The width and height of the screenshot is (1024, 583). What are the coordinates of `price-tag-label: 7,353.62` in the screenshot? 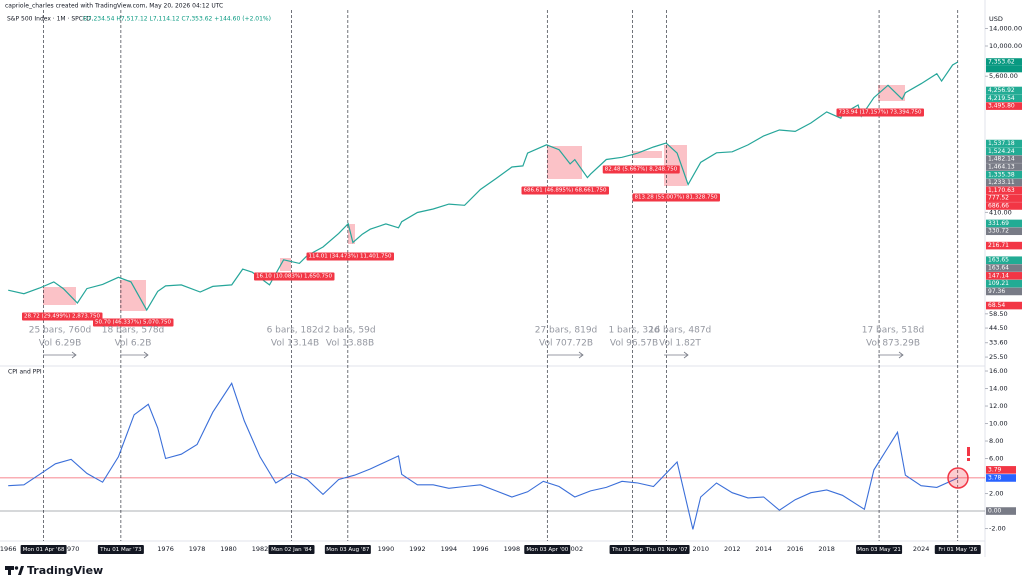 It's located at (1001, 62).